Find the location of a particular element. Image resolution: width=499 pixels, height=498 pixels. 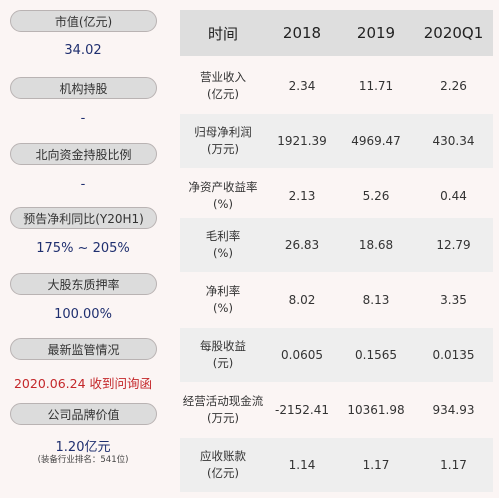

row-value-2020q1: 430.34 is located at coordinates (453, 141).